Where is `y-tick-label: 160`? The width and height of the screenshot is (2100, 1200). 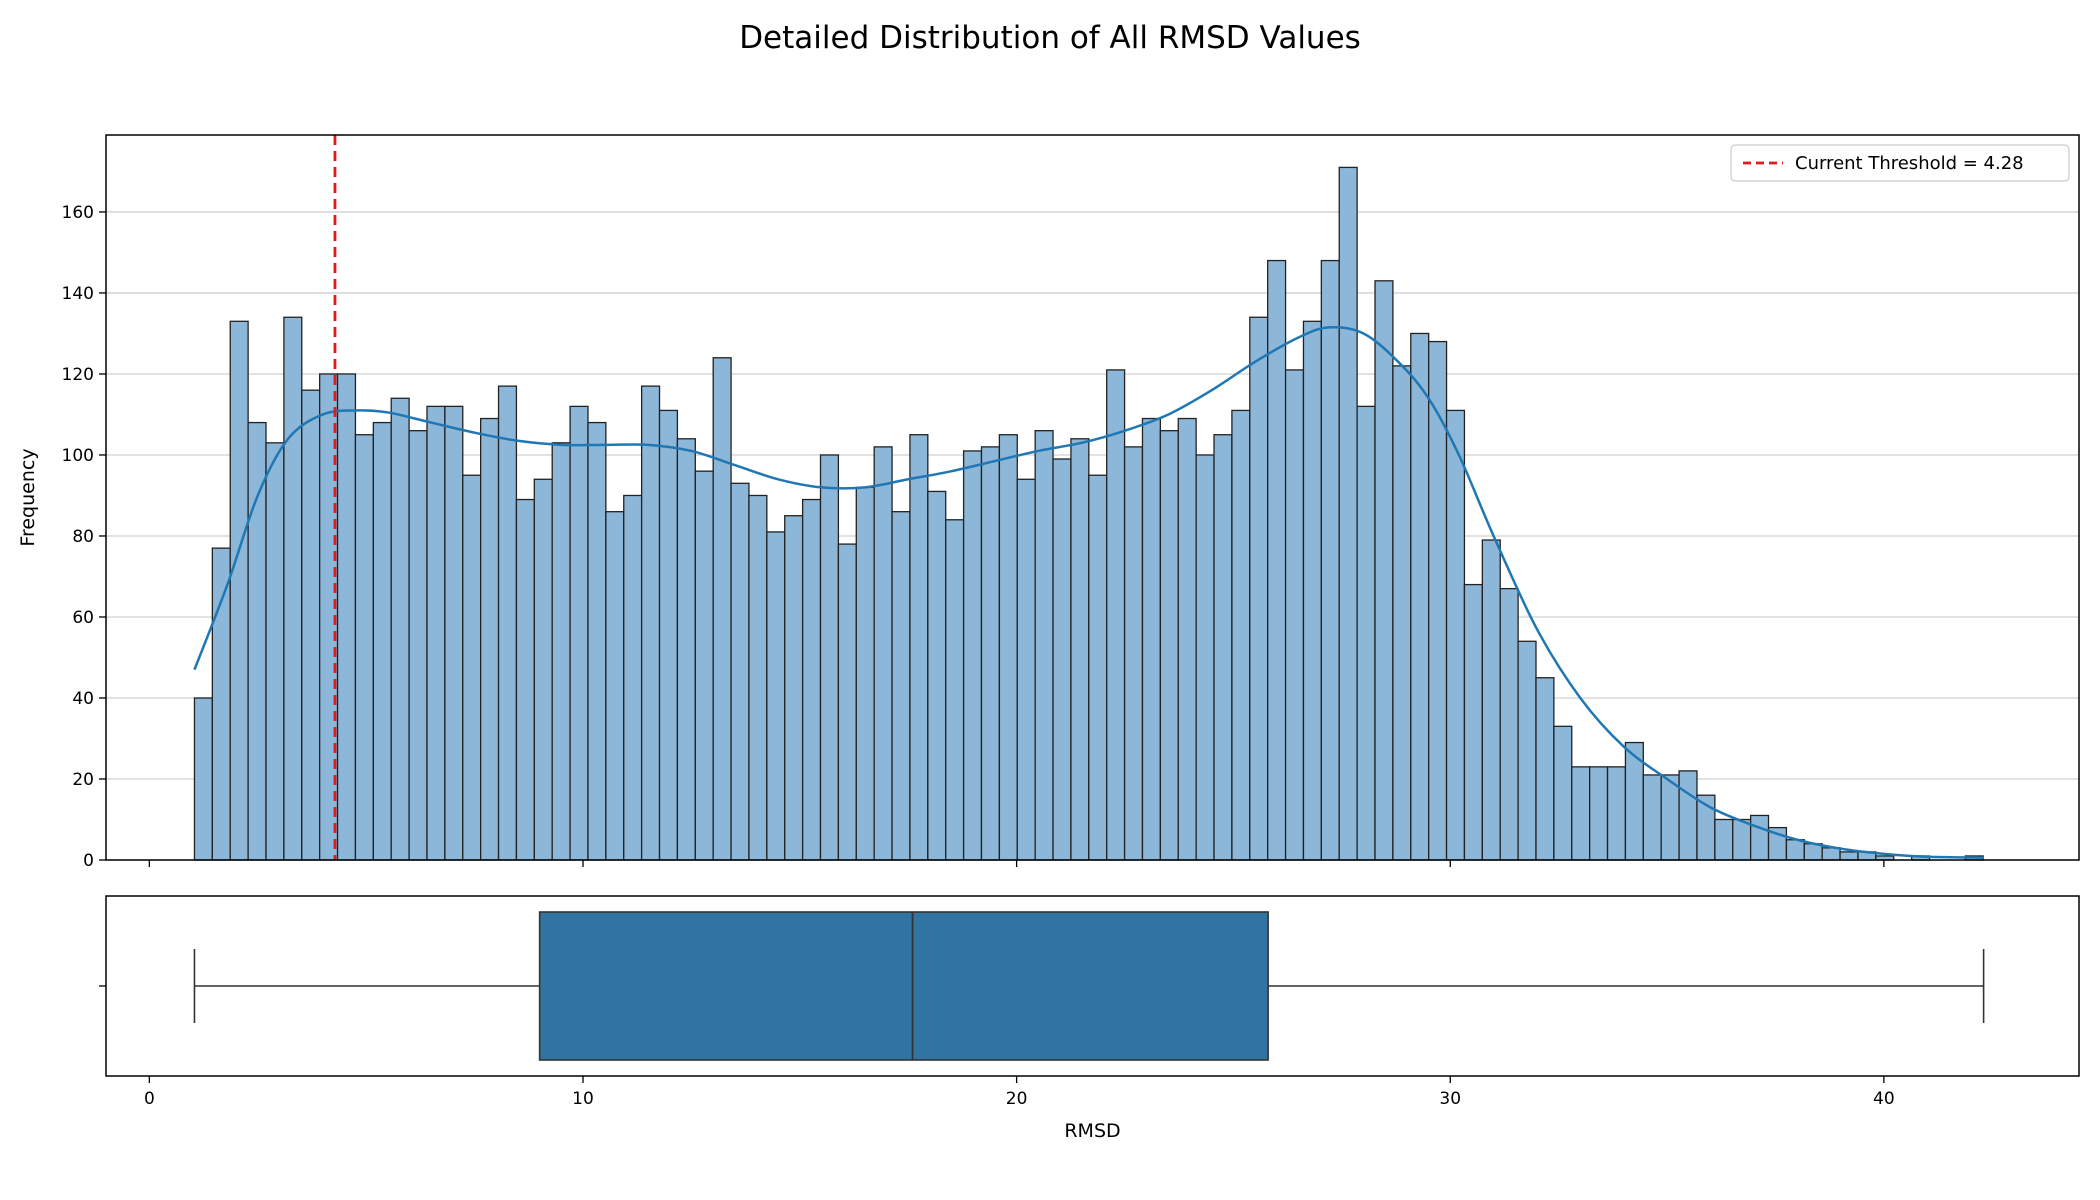
y-tick-label: 160 is located at coordinates (78, 213).